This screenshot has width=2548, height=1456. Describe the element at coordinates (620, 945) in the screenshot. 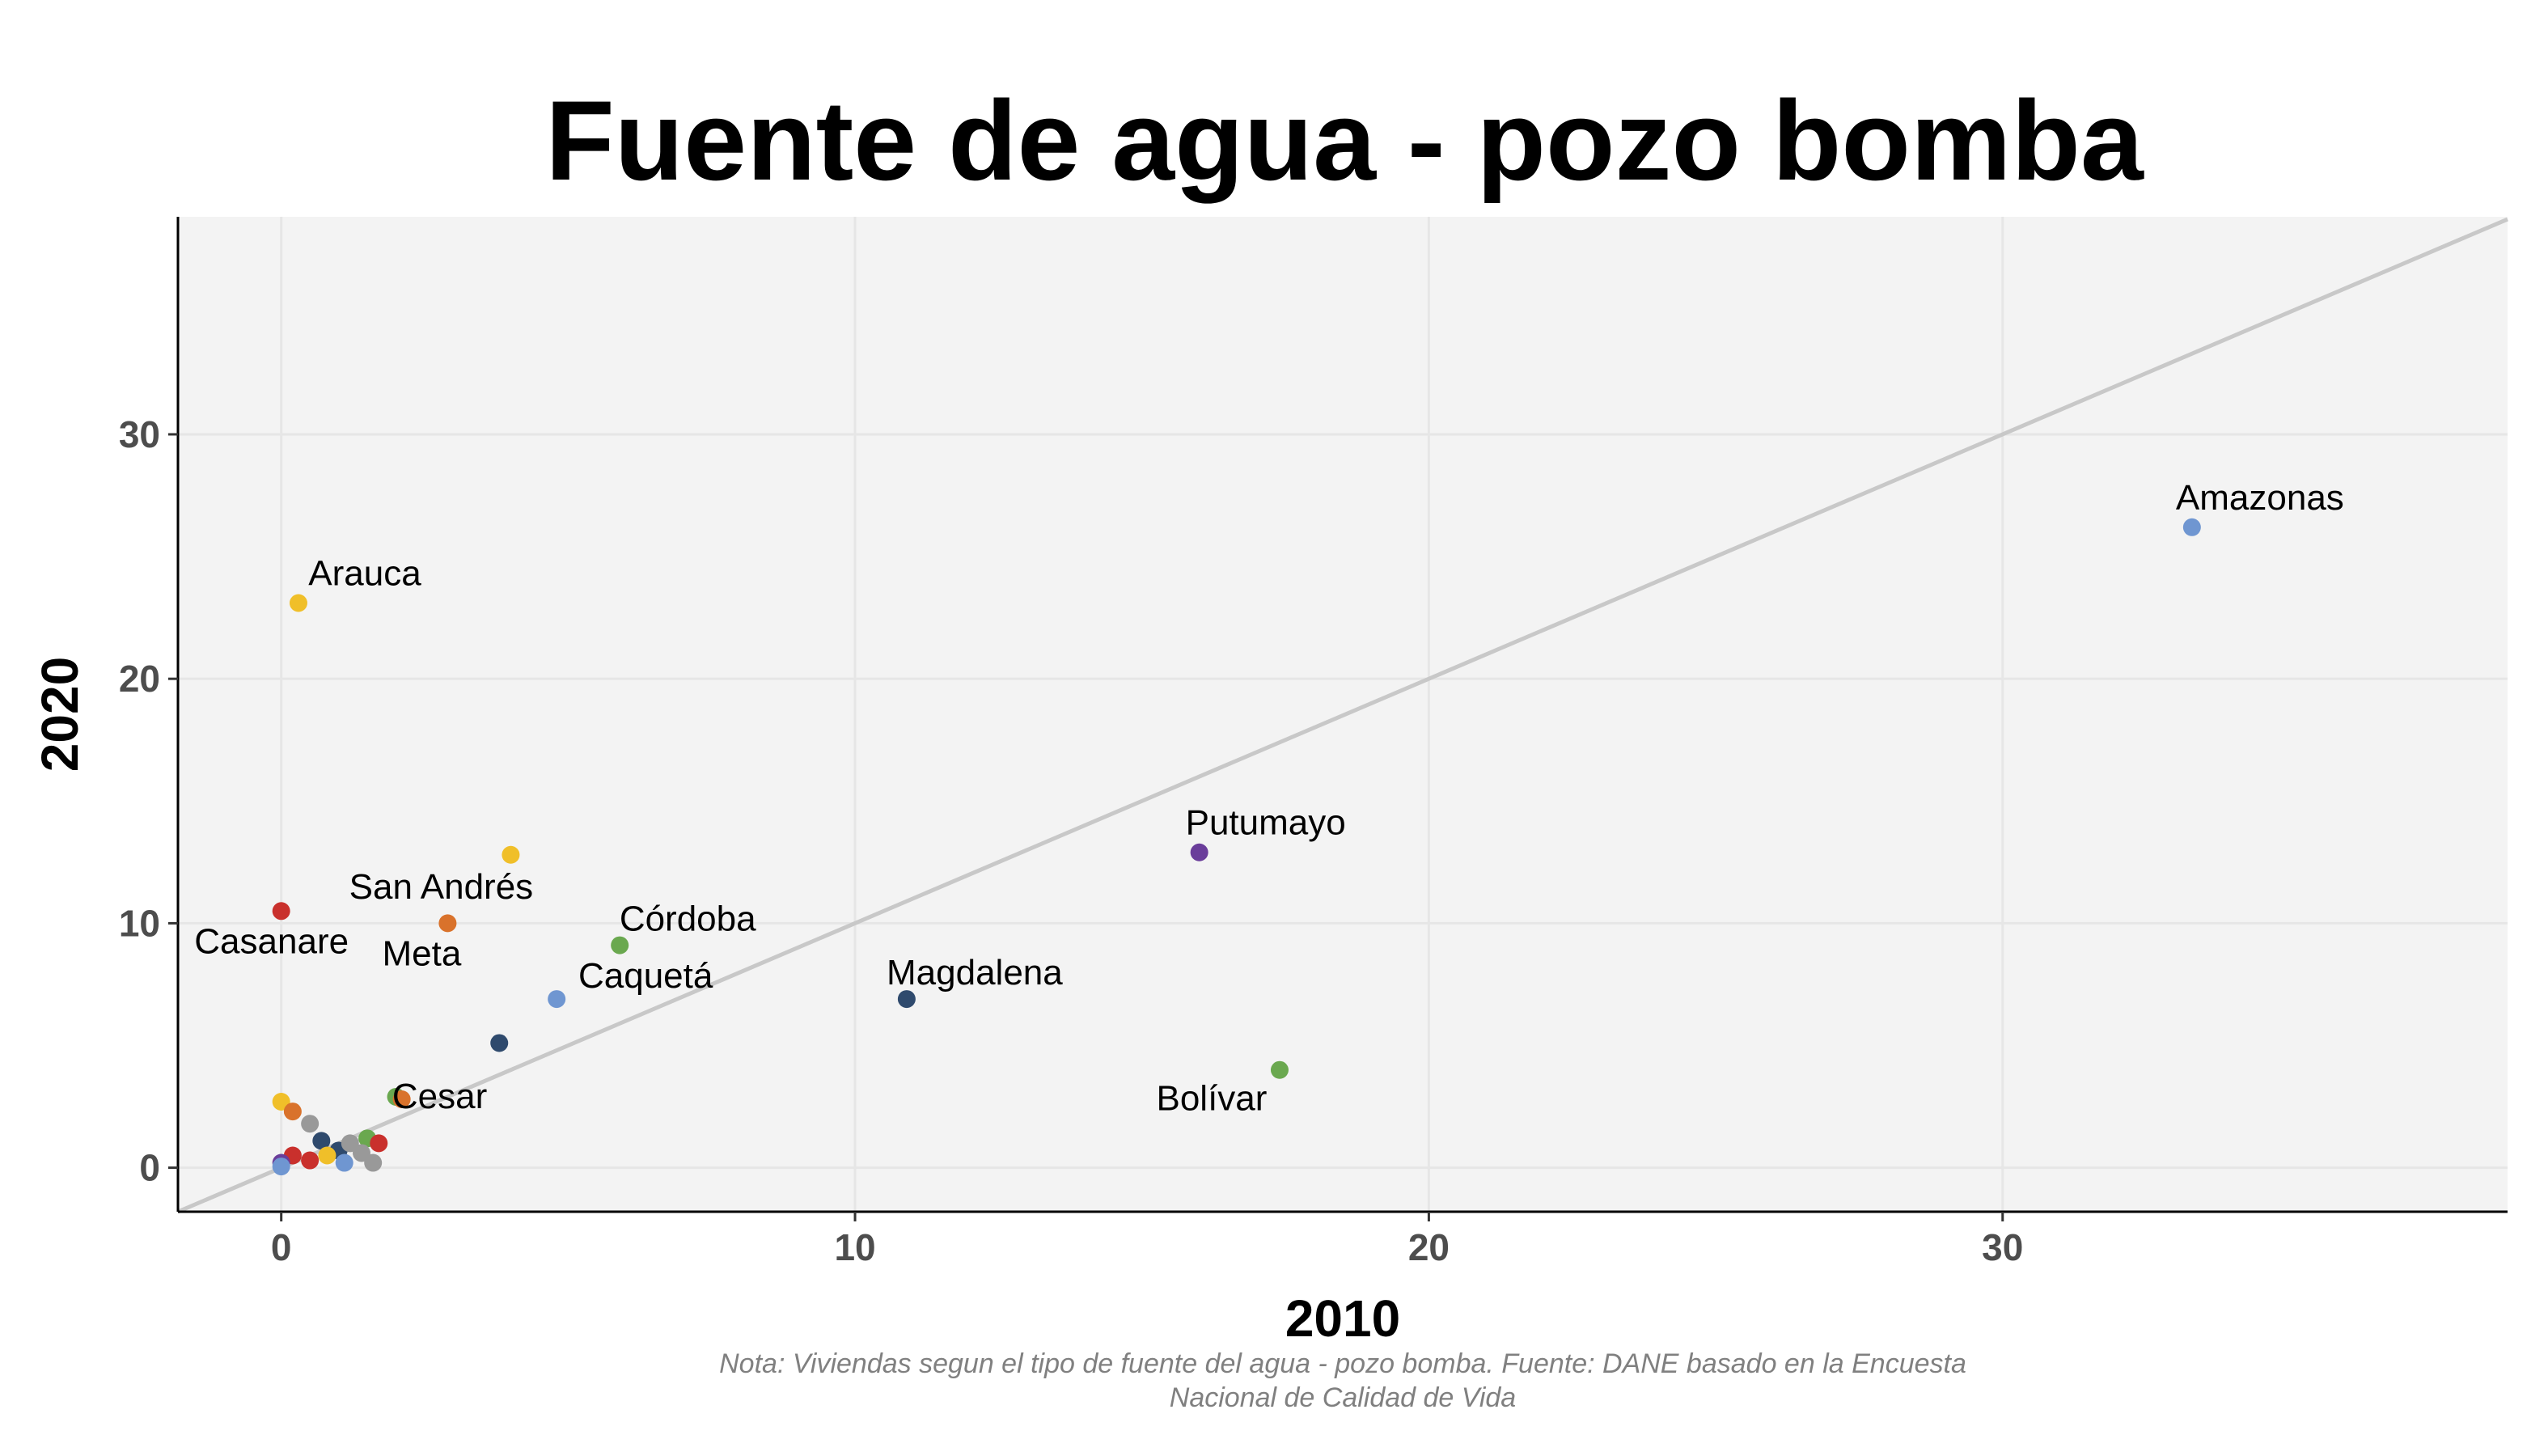

I see `data-point-cordoba` at that location.